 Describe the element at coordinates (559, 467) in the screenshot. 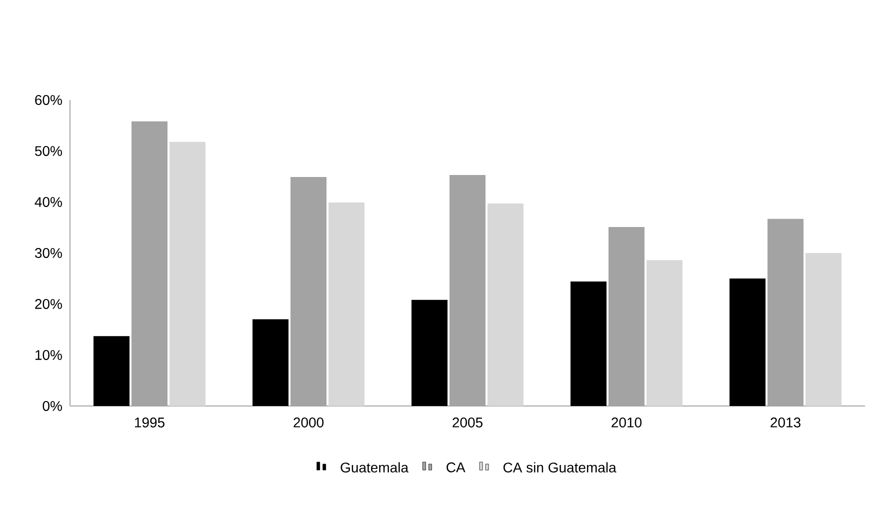

I see `legend-label: CA sin Guatemala` at that location.